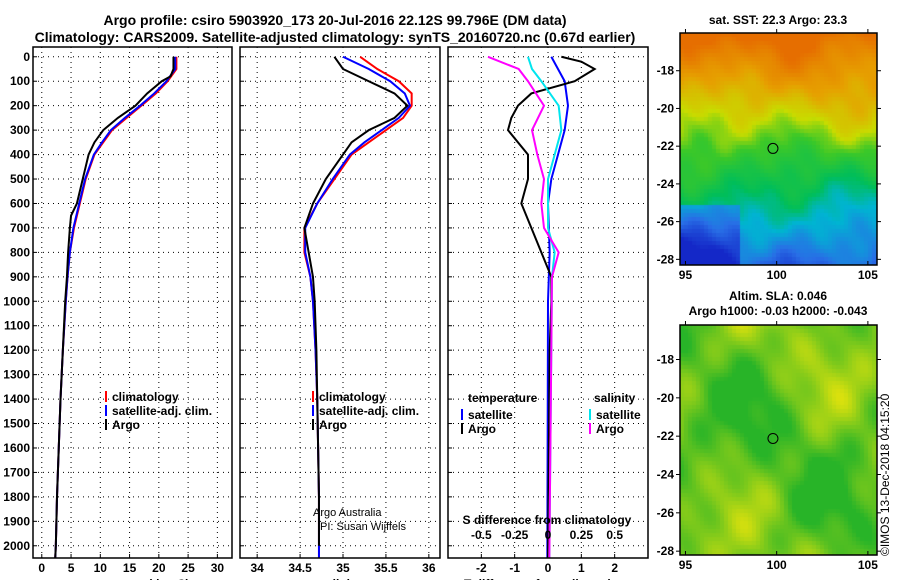 This screenshot has height=580, width=900. Describe the element at coordinates (778, 311) in the screenshot. I see `map-subtitle: Argo h1000: -0.03 h2000: -0.043` at that location.